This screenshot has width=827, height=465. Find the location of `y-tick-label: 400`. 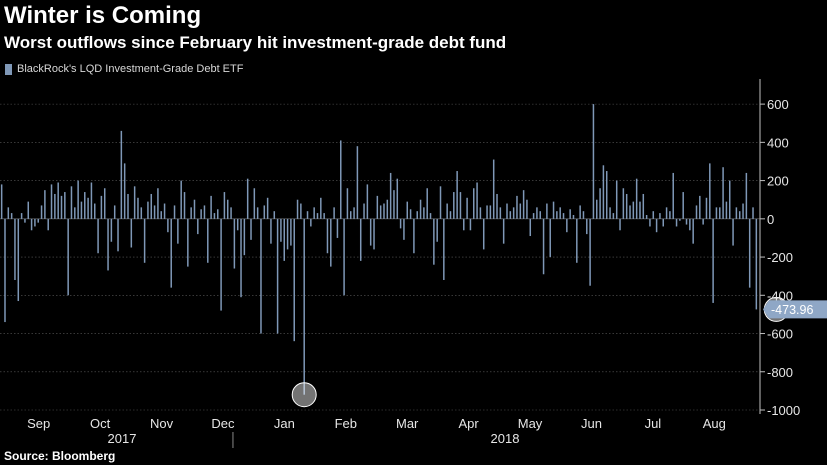

y-tick-label: 400 is located at coordinates (778, 142).